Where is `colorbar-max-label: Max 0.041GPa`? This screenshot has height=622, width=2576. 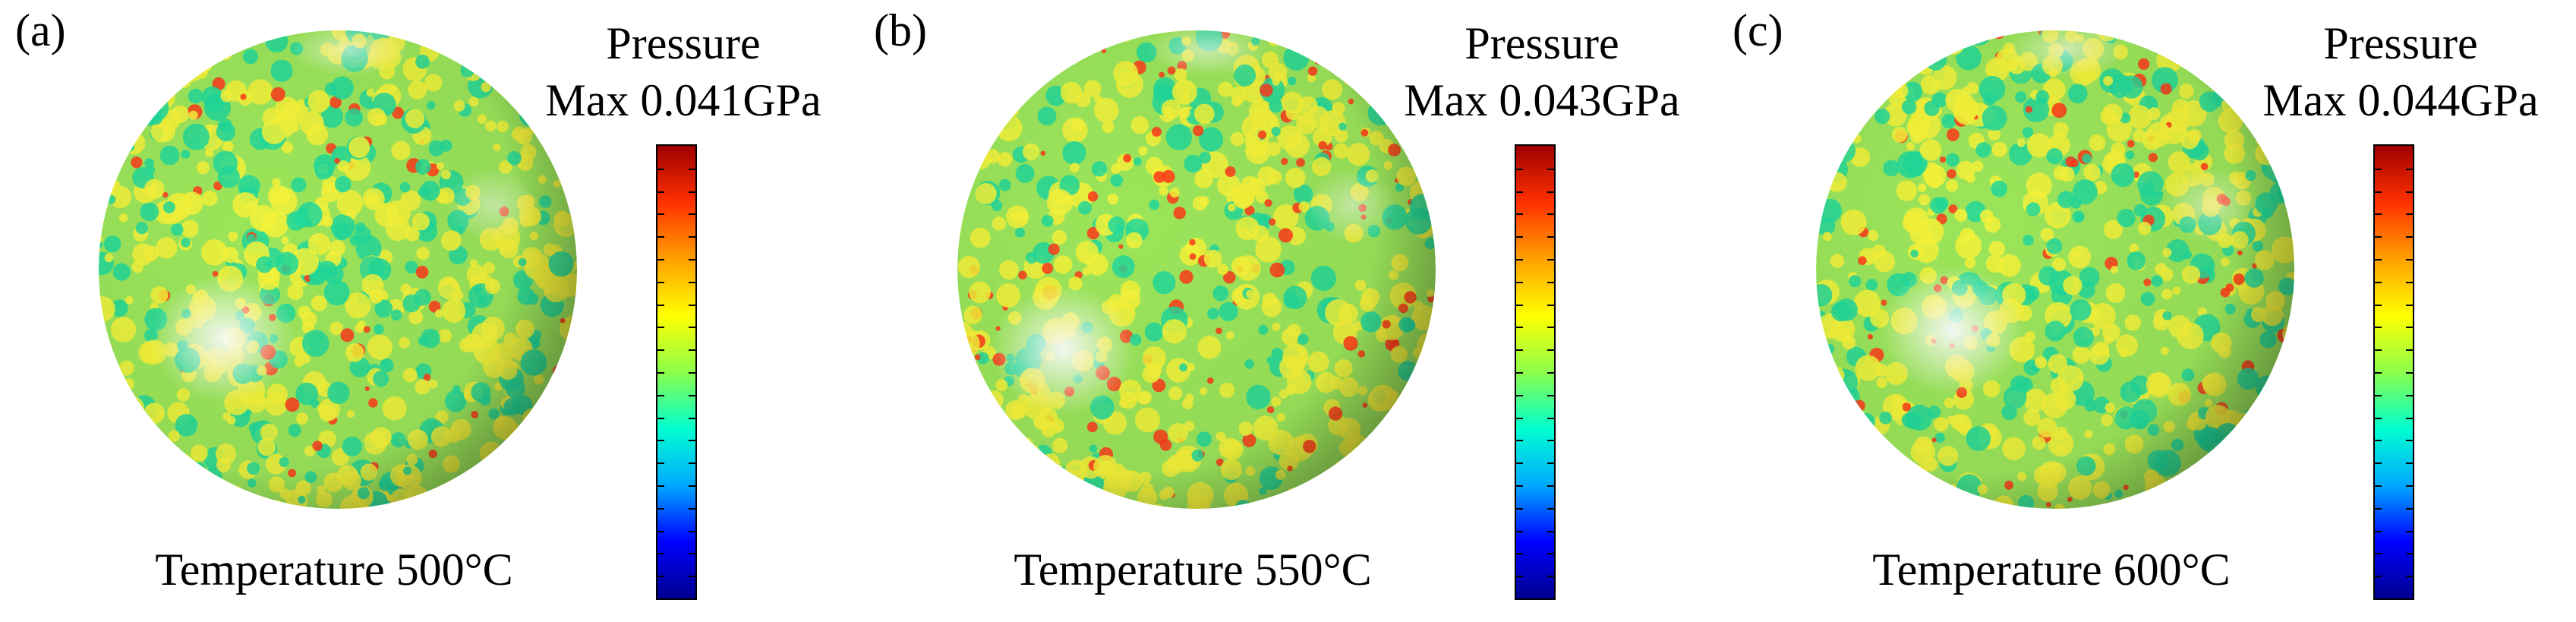 colorbar-max-label: Max 0.041GPa is located at coordinates (683, 100).